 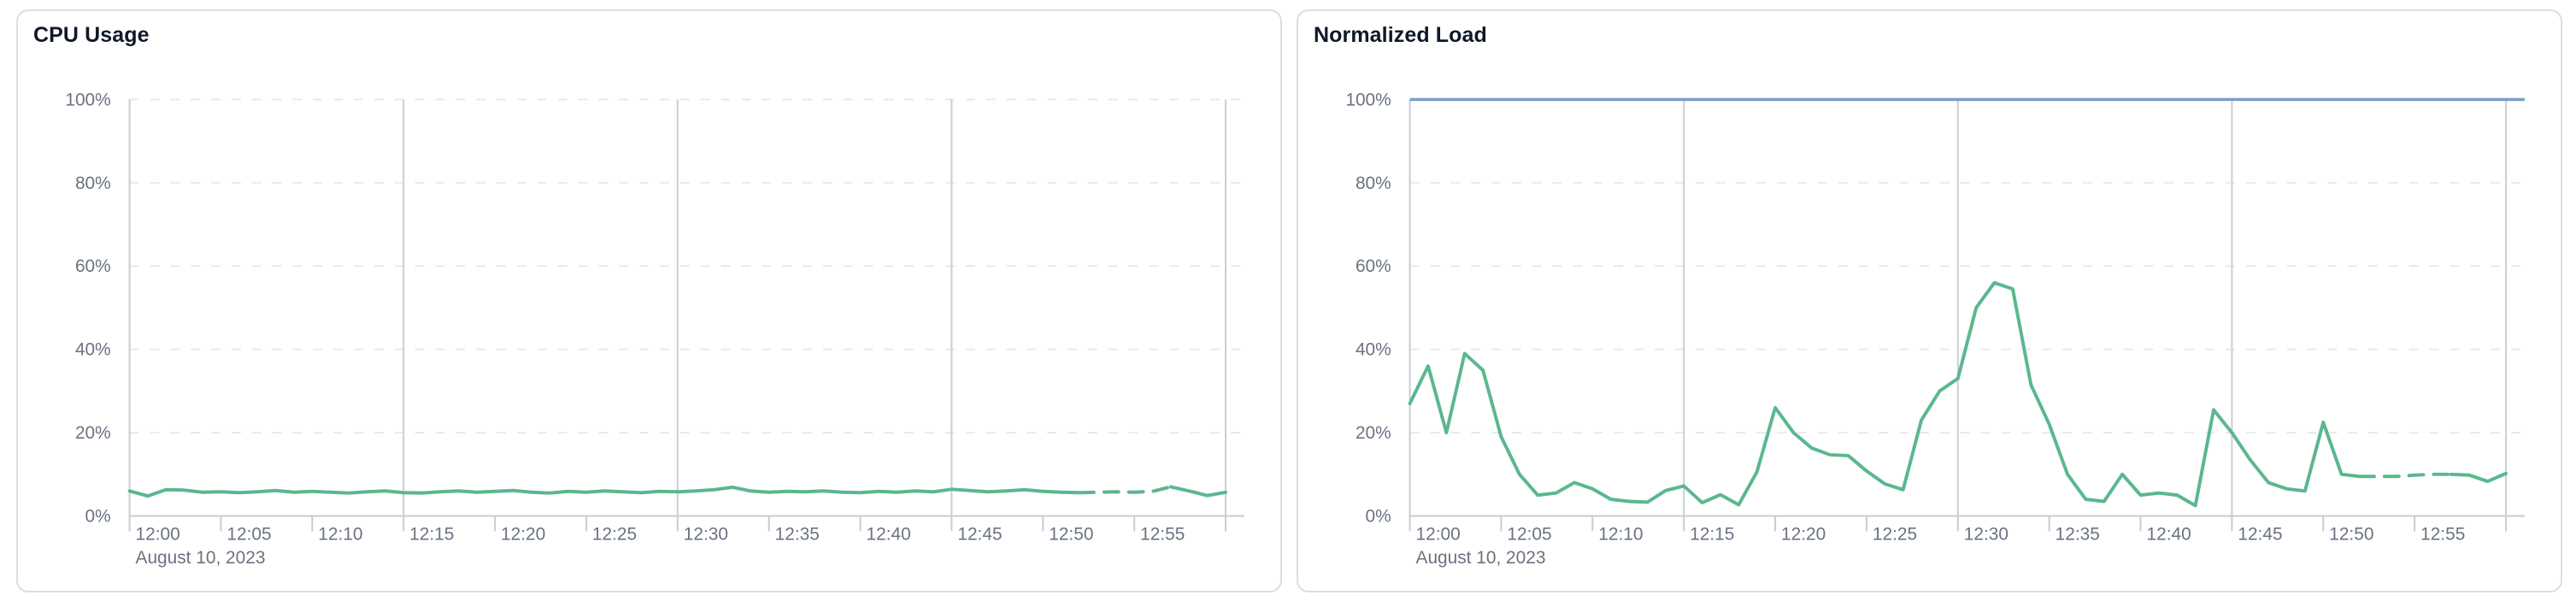 What do you see at coordinates (1198, 491) in the screenshot?
I see `cpu-usage-line-end` at bounding box center [1198, 491].